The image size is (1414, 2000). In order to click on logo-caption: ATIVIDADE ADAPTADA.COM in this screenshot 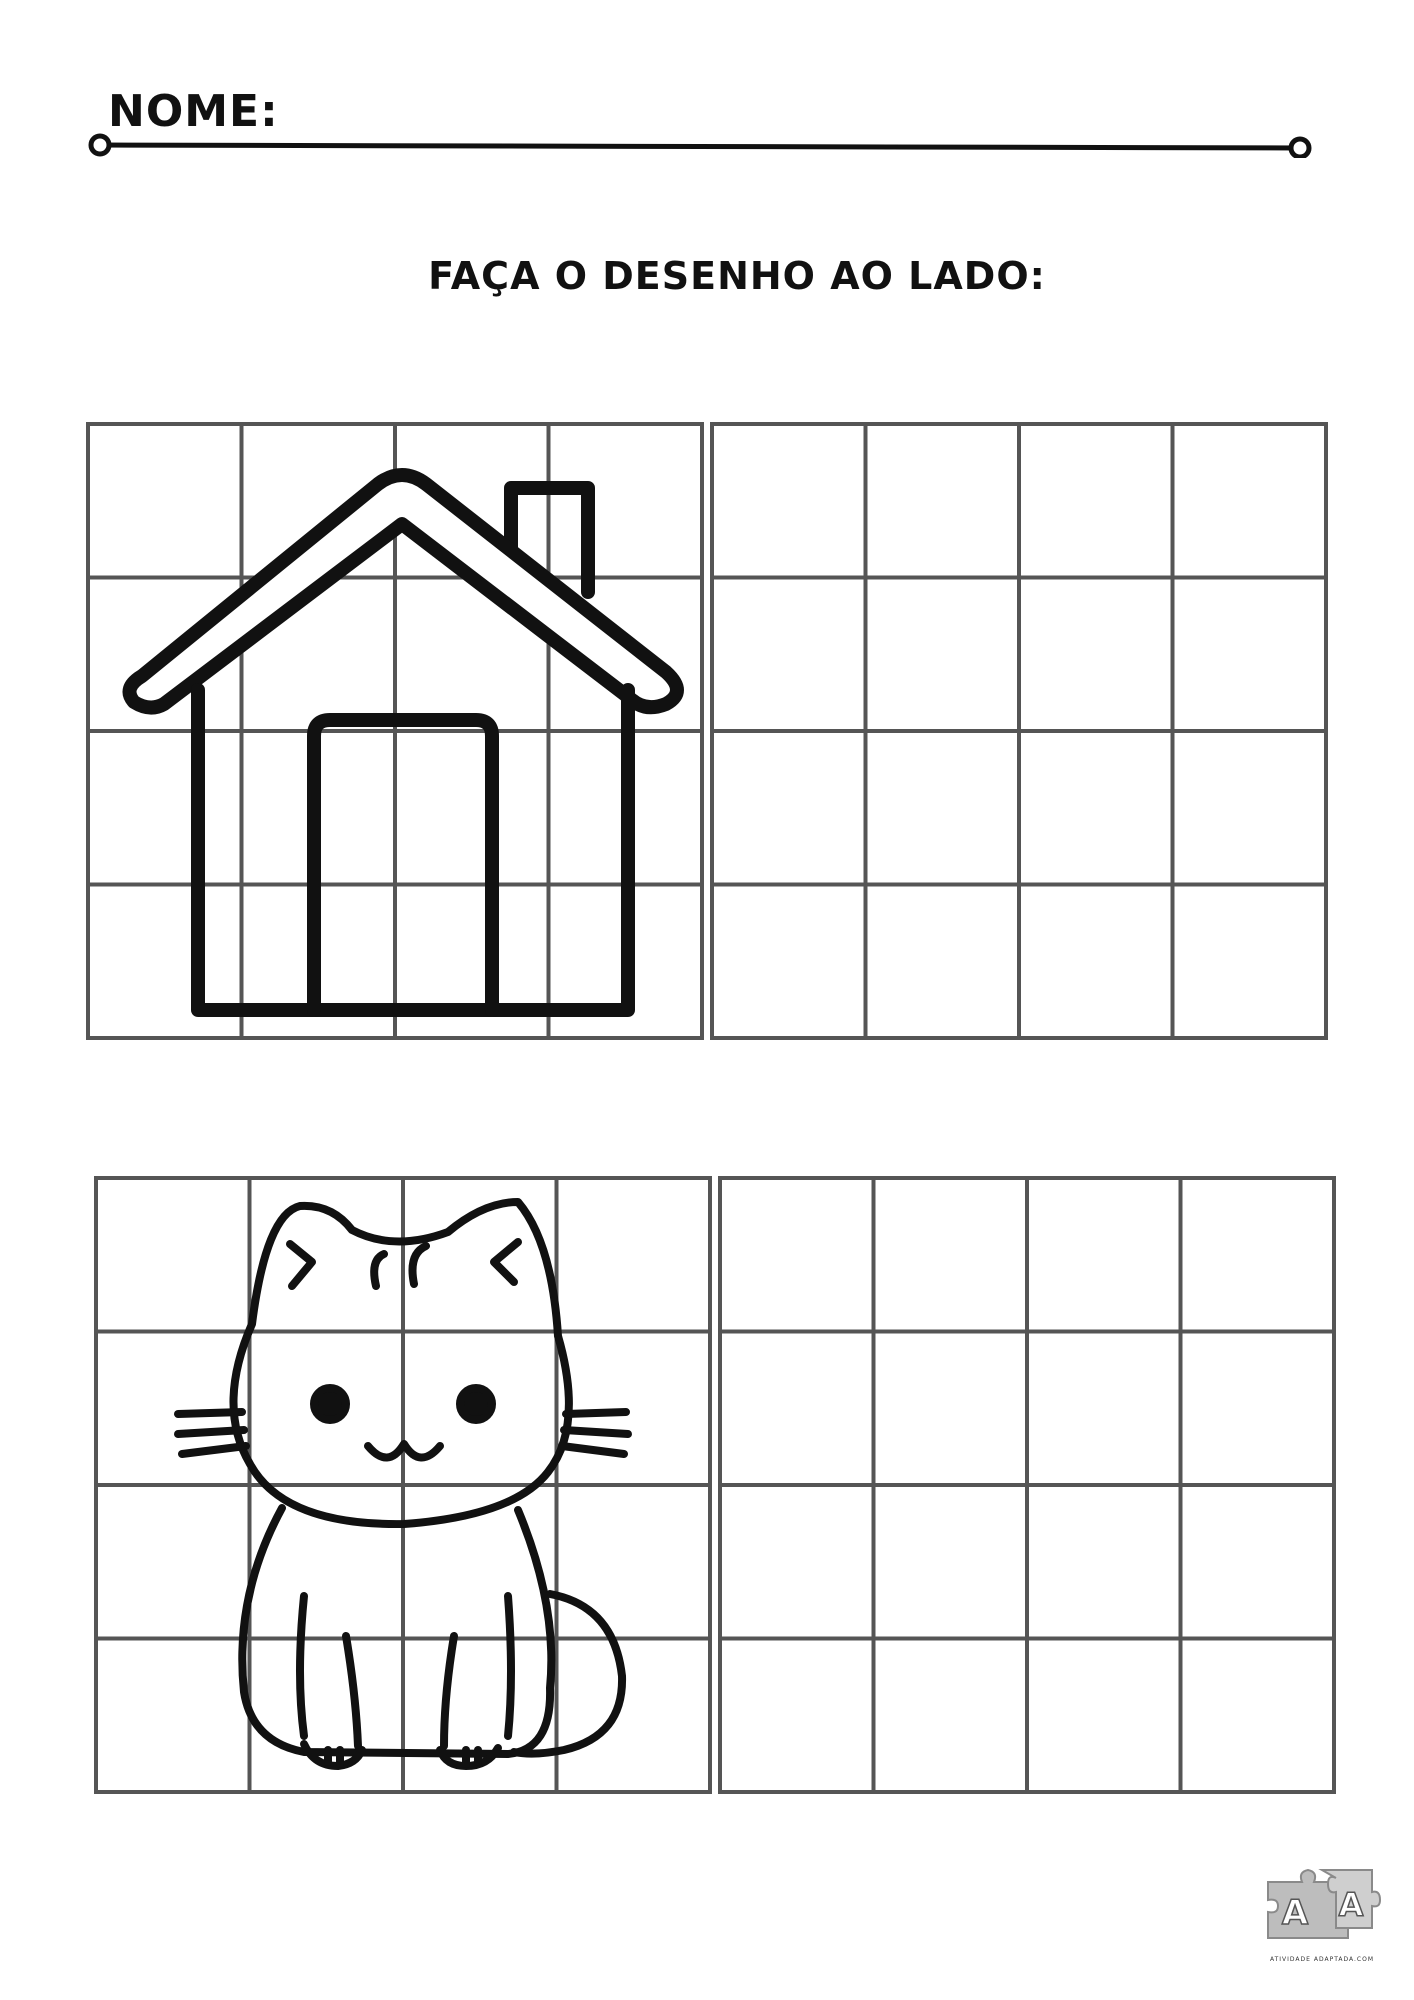, I will do `click(1322, 1959)`.